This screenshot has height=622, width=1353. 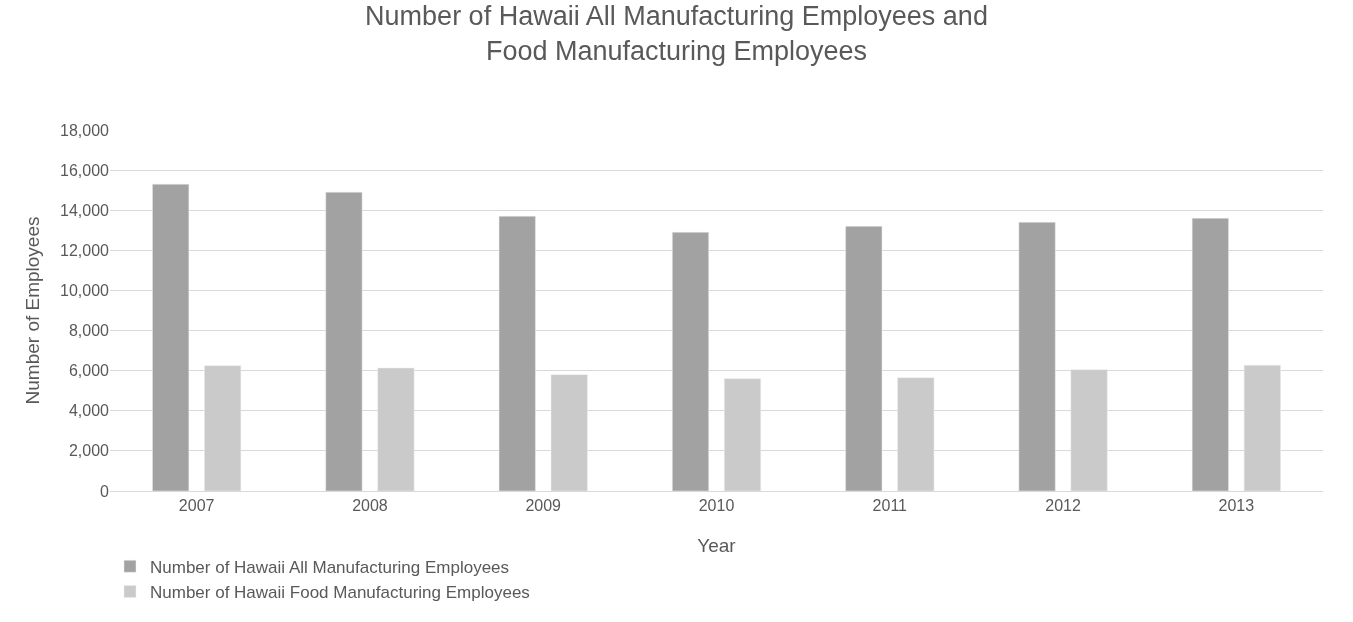 I want to click on y-tick-label: 2,000, so click(x=89, y=451).